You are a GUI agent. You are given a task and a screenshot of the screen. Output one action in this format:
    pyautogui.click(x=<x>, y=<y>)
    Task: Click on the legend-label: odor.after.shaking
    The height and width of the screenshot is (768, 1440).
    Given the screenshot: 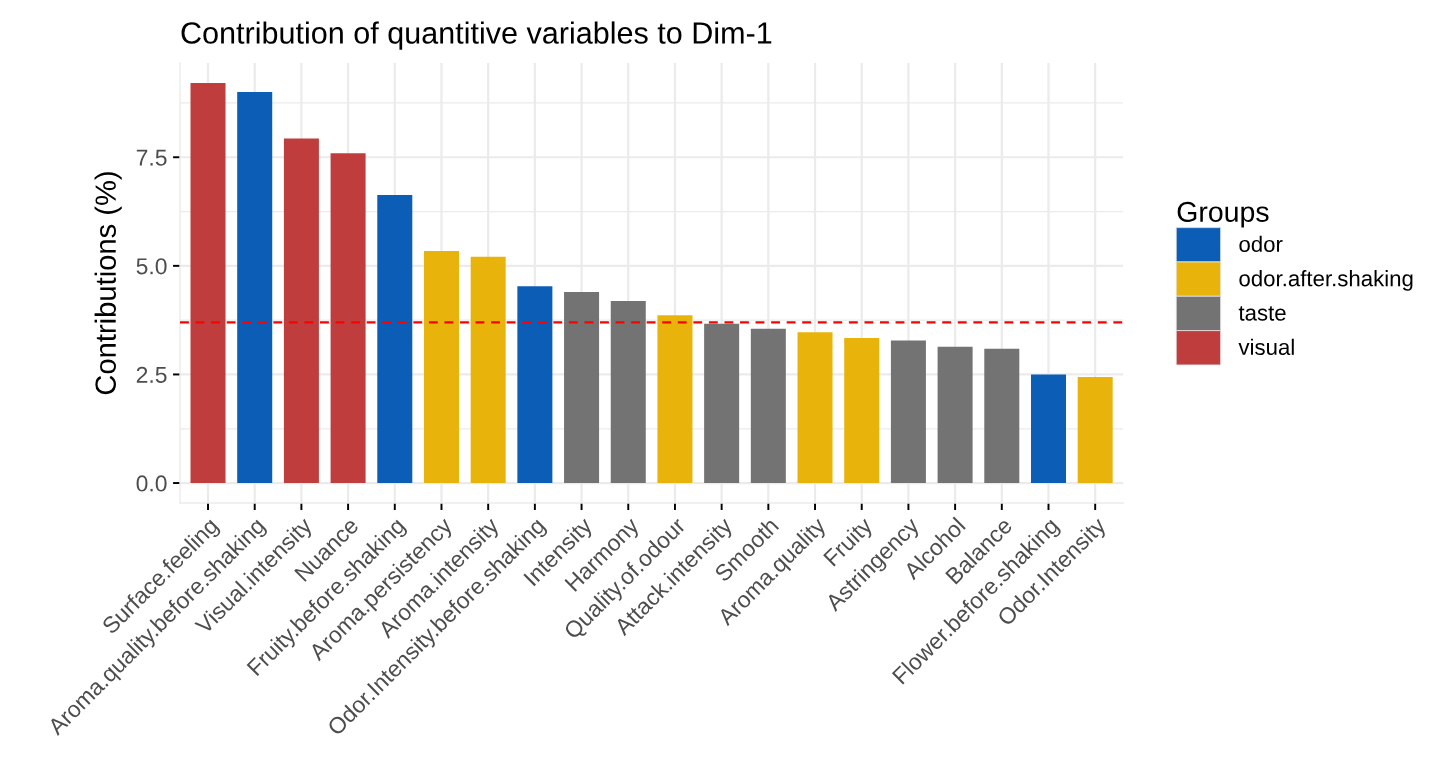 What is the action you would take?
    pyautogui.click(x=1326, y=280)
    